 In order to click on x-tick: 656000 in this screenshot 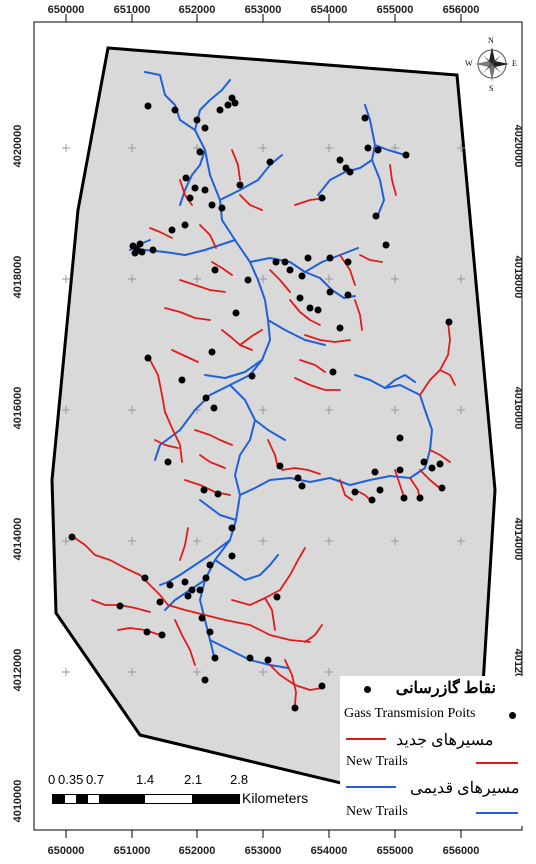, I will do `click(461, 10)`.